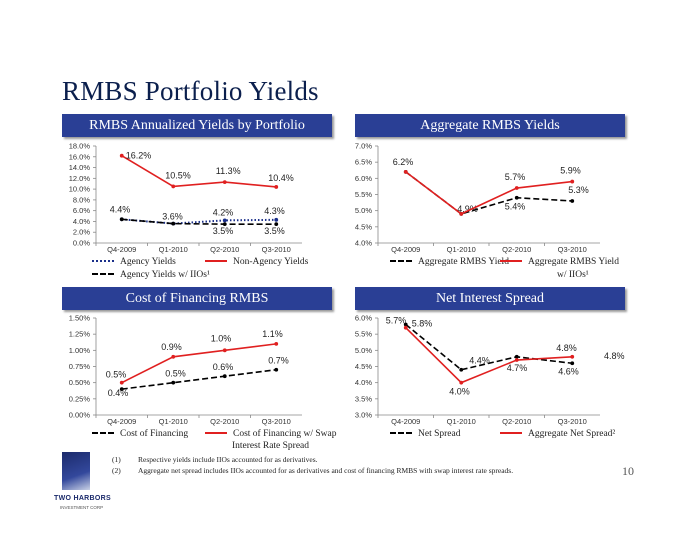 Image resolution: width=690 pixels, height=533 pixels. Describe the element at coordinates (118, 393) in the screenshot. I see `data-label: 0.4%` at that location.